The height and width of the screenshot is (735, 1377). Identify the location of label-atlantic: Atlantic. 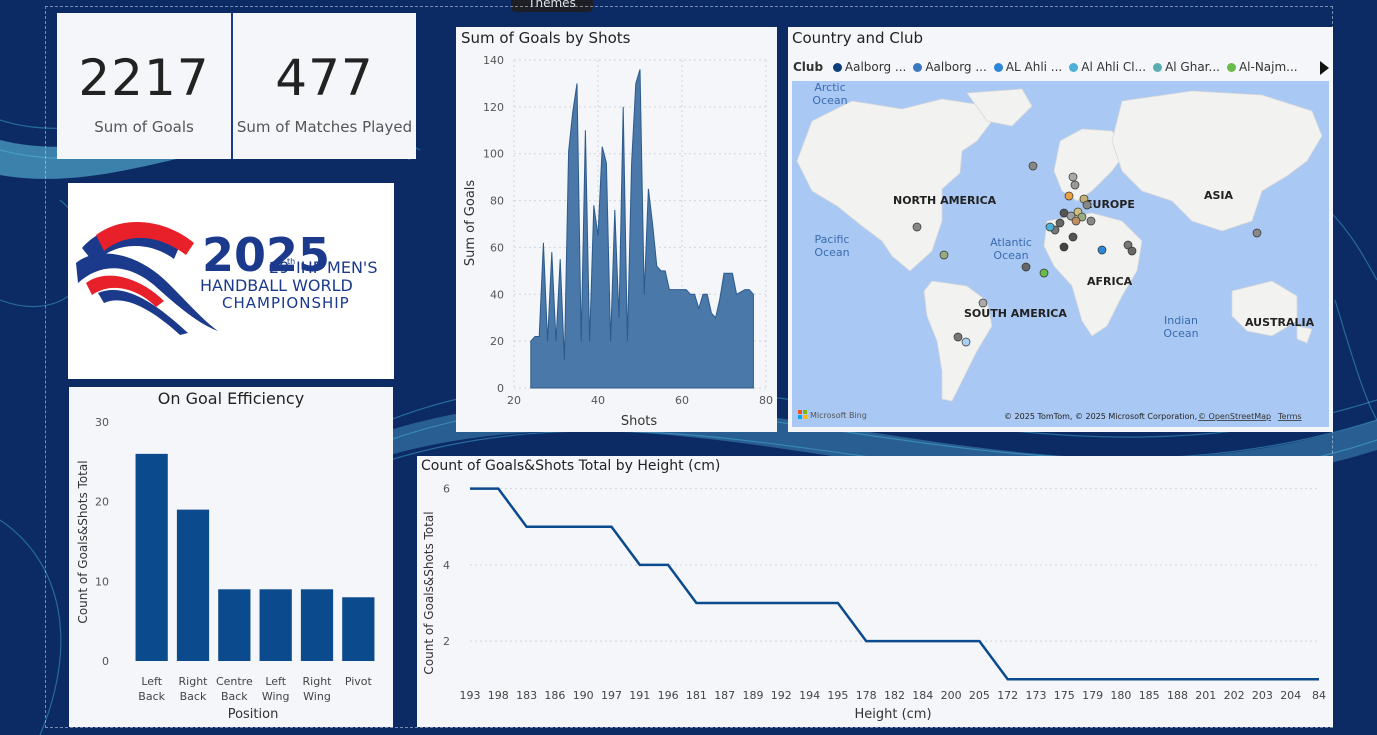
(1011, 242).